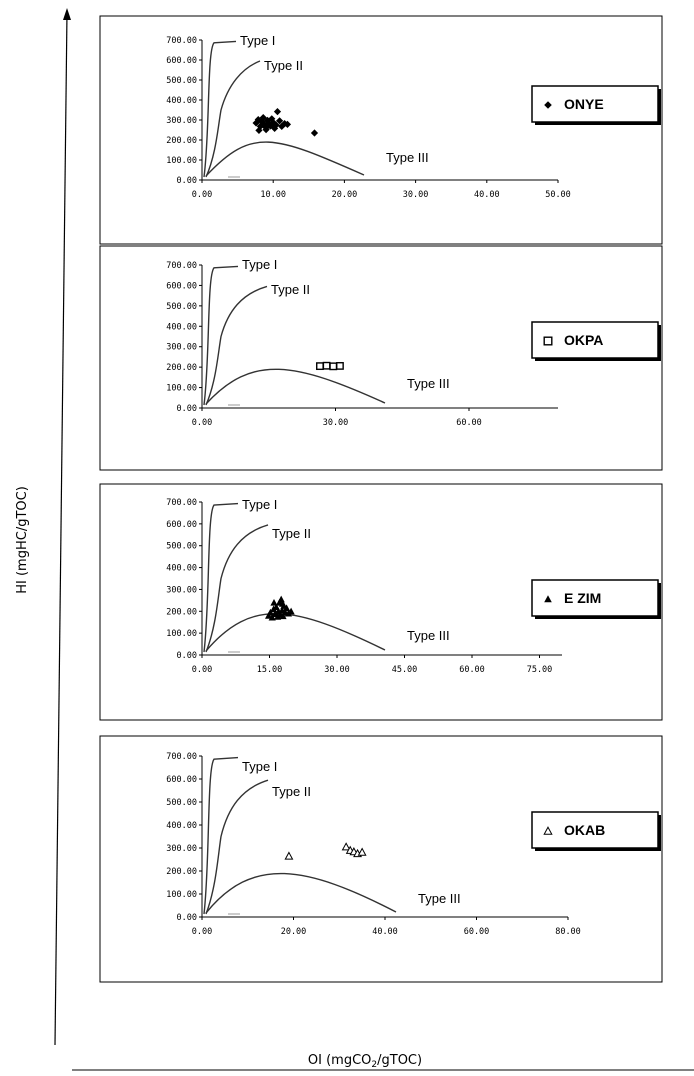 The image size is (694, 1076). Describe the element at coordinates (582, 598) in the screenshot. I see `legend-label: E ZIM` at that location.